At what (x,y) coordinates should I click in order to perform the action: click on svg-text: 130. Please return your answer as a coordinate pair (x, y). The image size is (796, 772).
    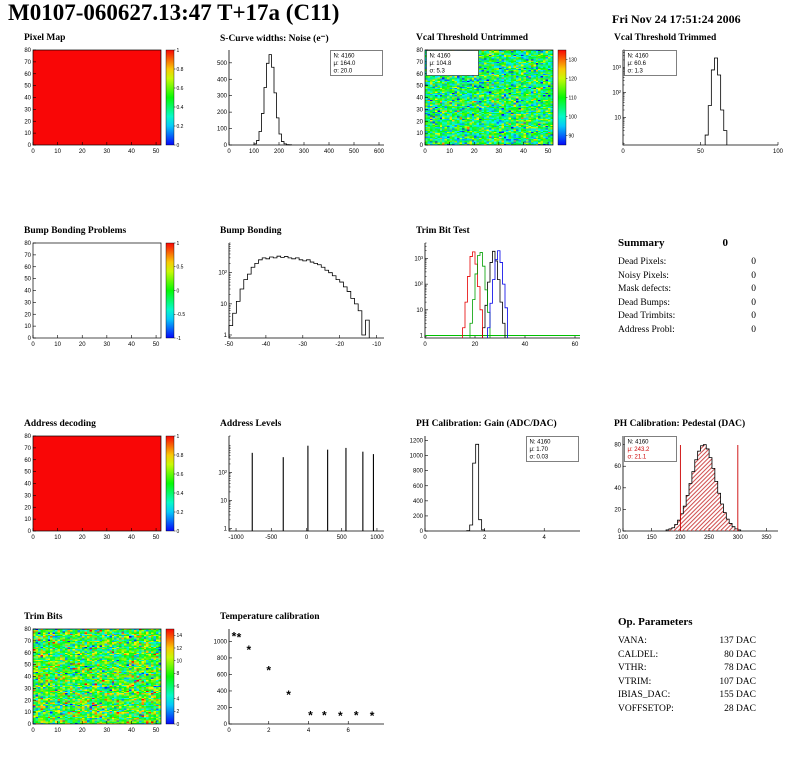
    Looking at the image, I should click on (573, 60).